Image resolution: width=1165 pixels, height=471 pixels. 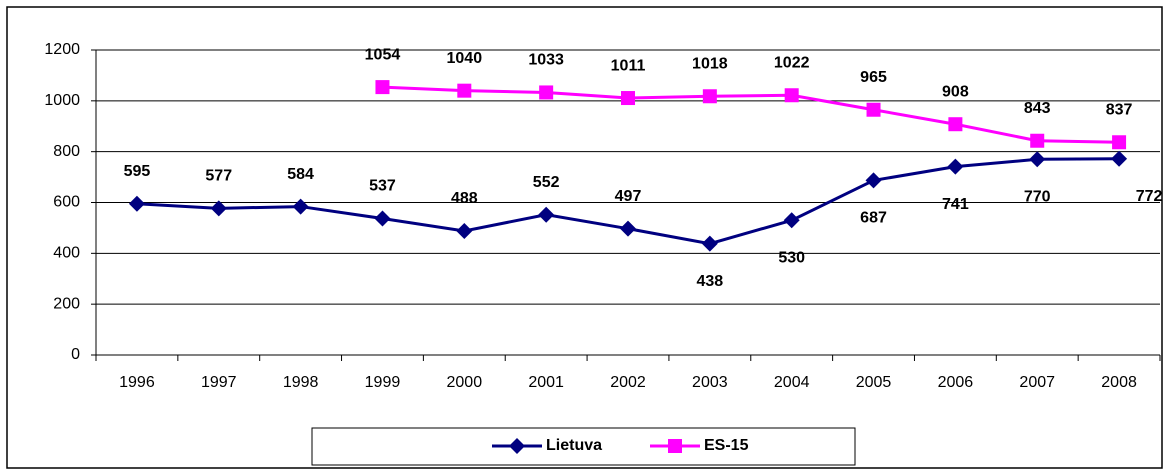 I want to click on legend-label: Lietuva, so click(x=574, y=445).